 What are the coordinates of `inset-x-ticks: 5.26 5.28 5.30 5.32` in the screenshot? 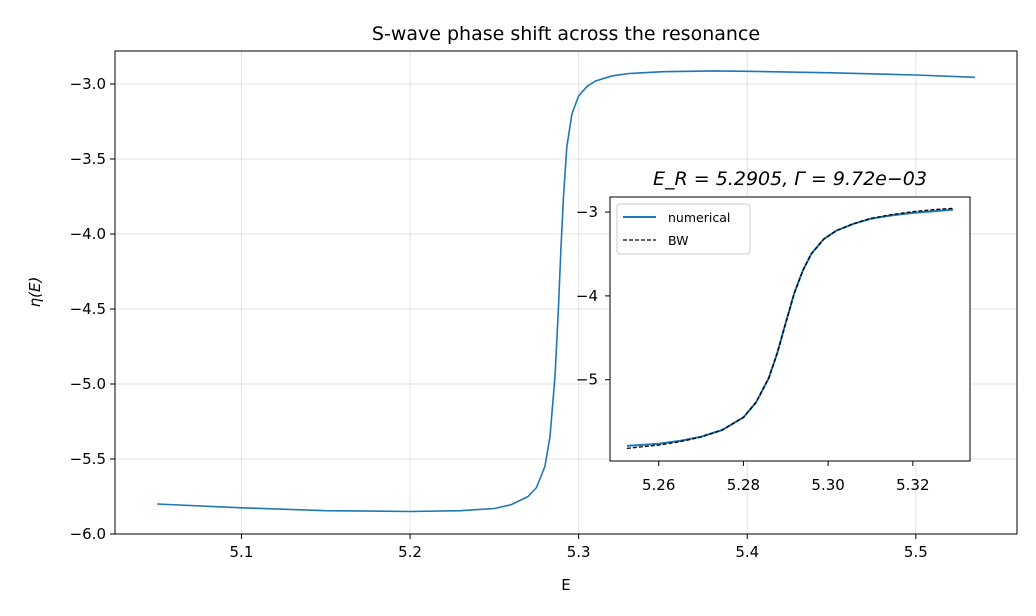 It's located at (786, 477).